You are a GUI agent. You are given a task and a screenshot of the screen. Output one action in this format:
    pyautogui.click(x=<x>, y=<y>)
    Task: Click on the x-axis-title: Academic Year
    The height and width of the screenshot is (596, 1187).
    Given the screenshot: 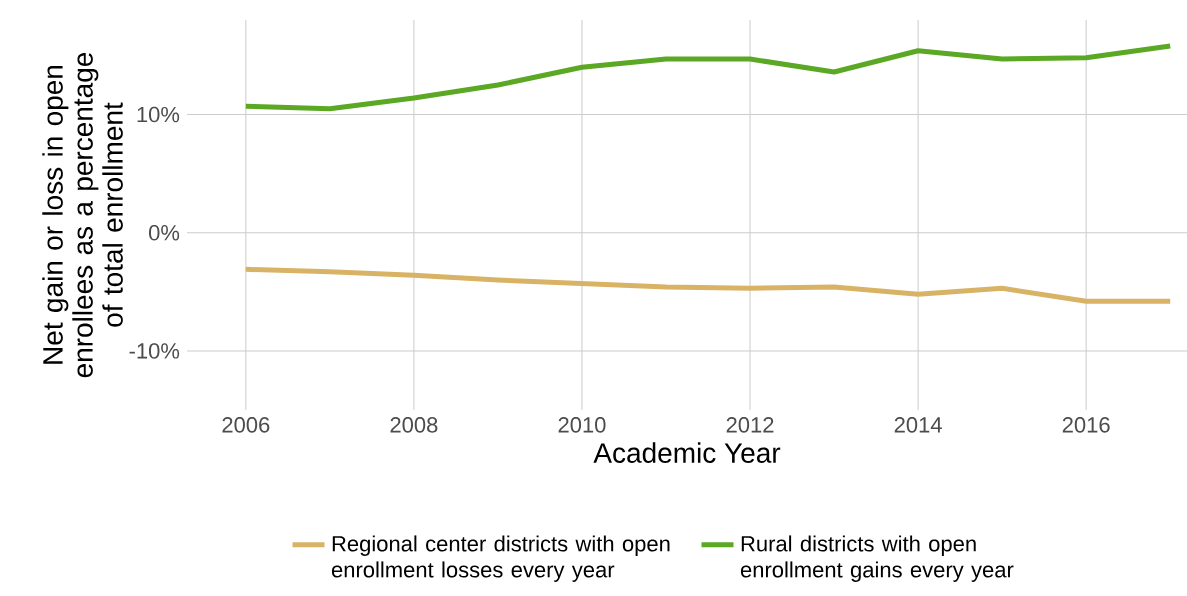 What is the action you would take?
    pyautogui.click(x=687, y=452)
    